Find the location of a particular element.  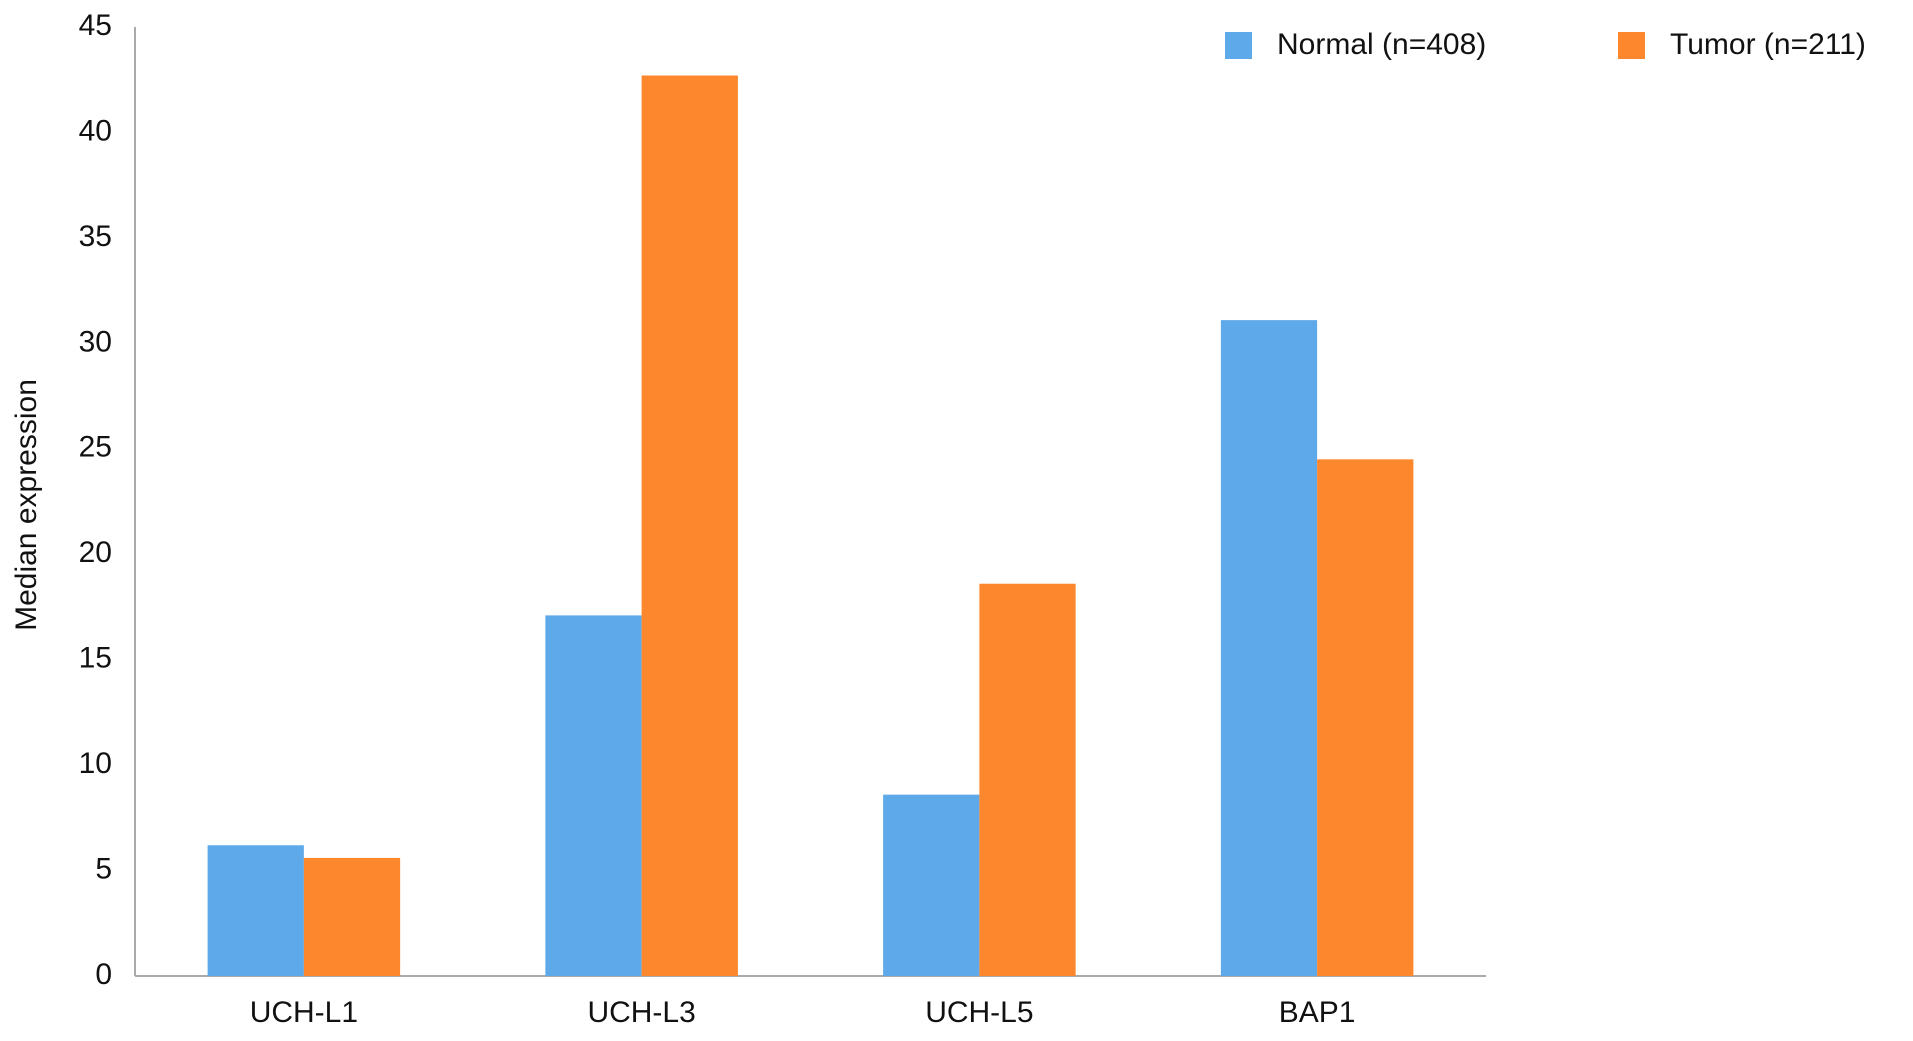

x-tick-label: UCH-L1 is located at coordinates (304, 1012).